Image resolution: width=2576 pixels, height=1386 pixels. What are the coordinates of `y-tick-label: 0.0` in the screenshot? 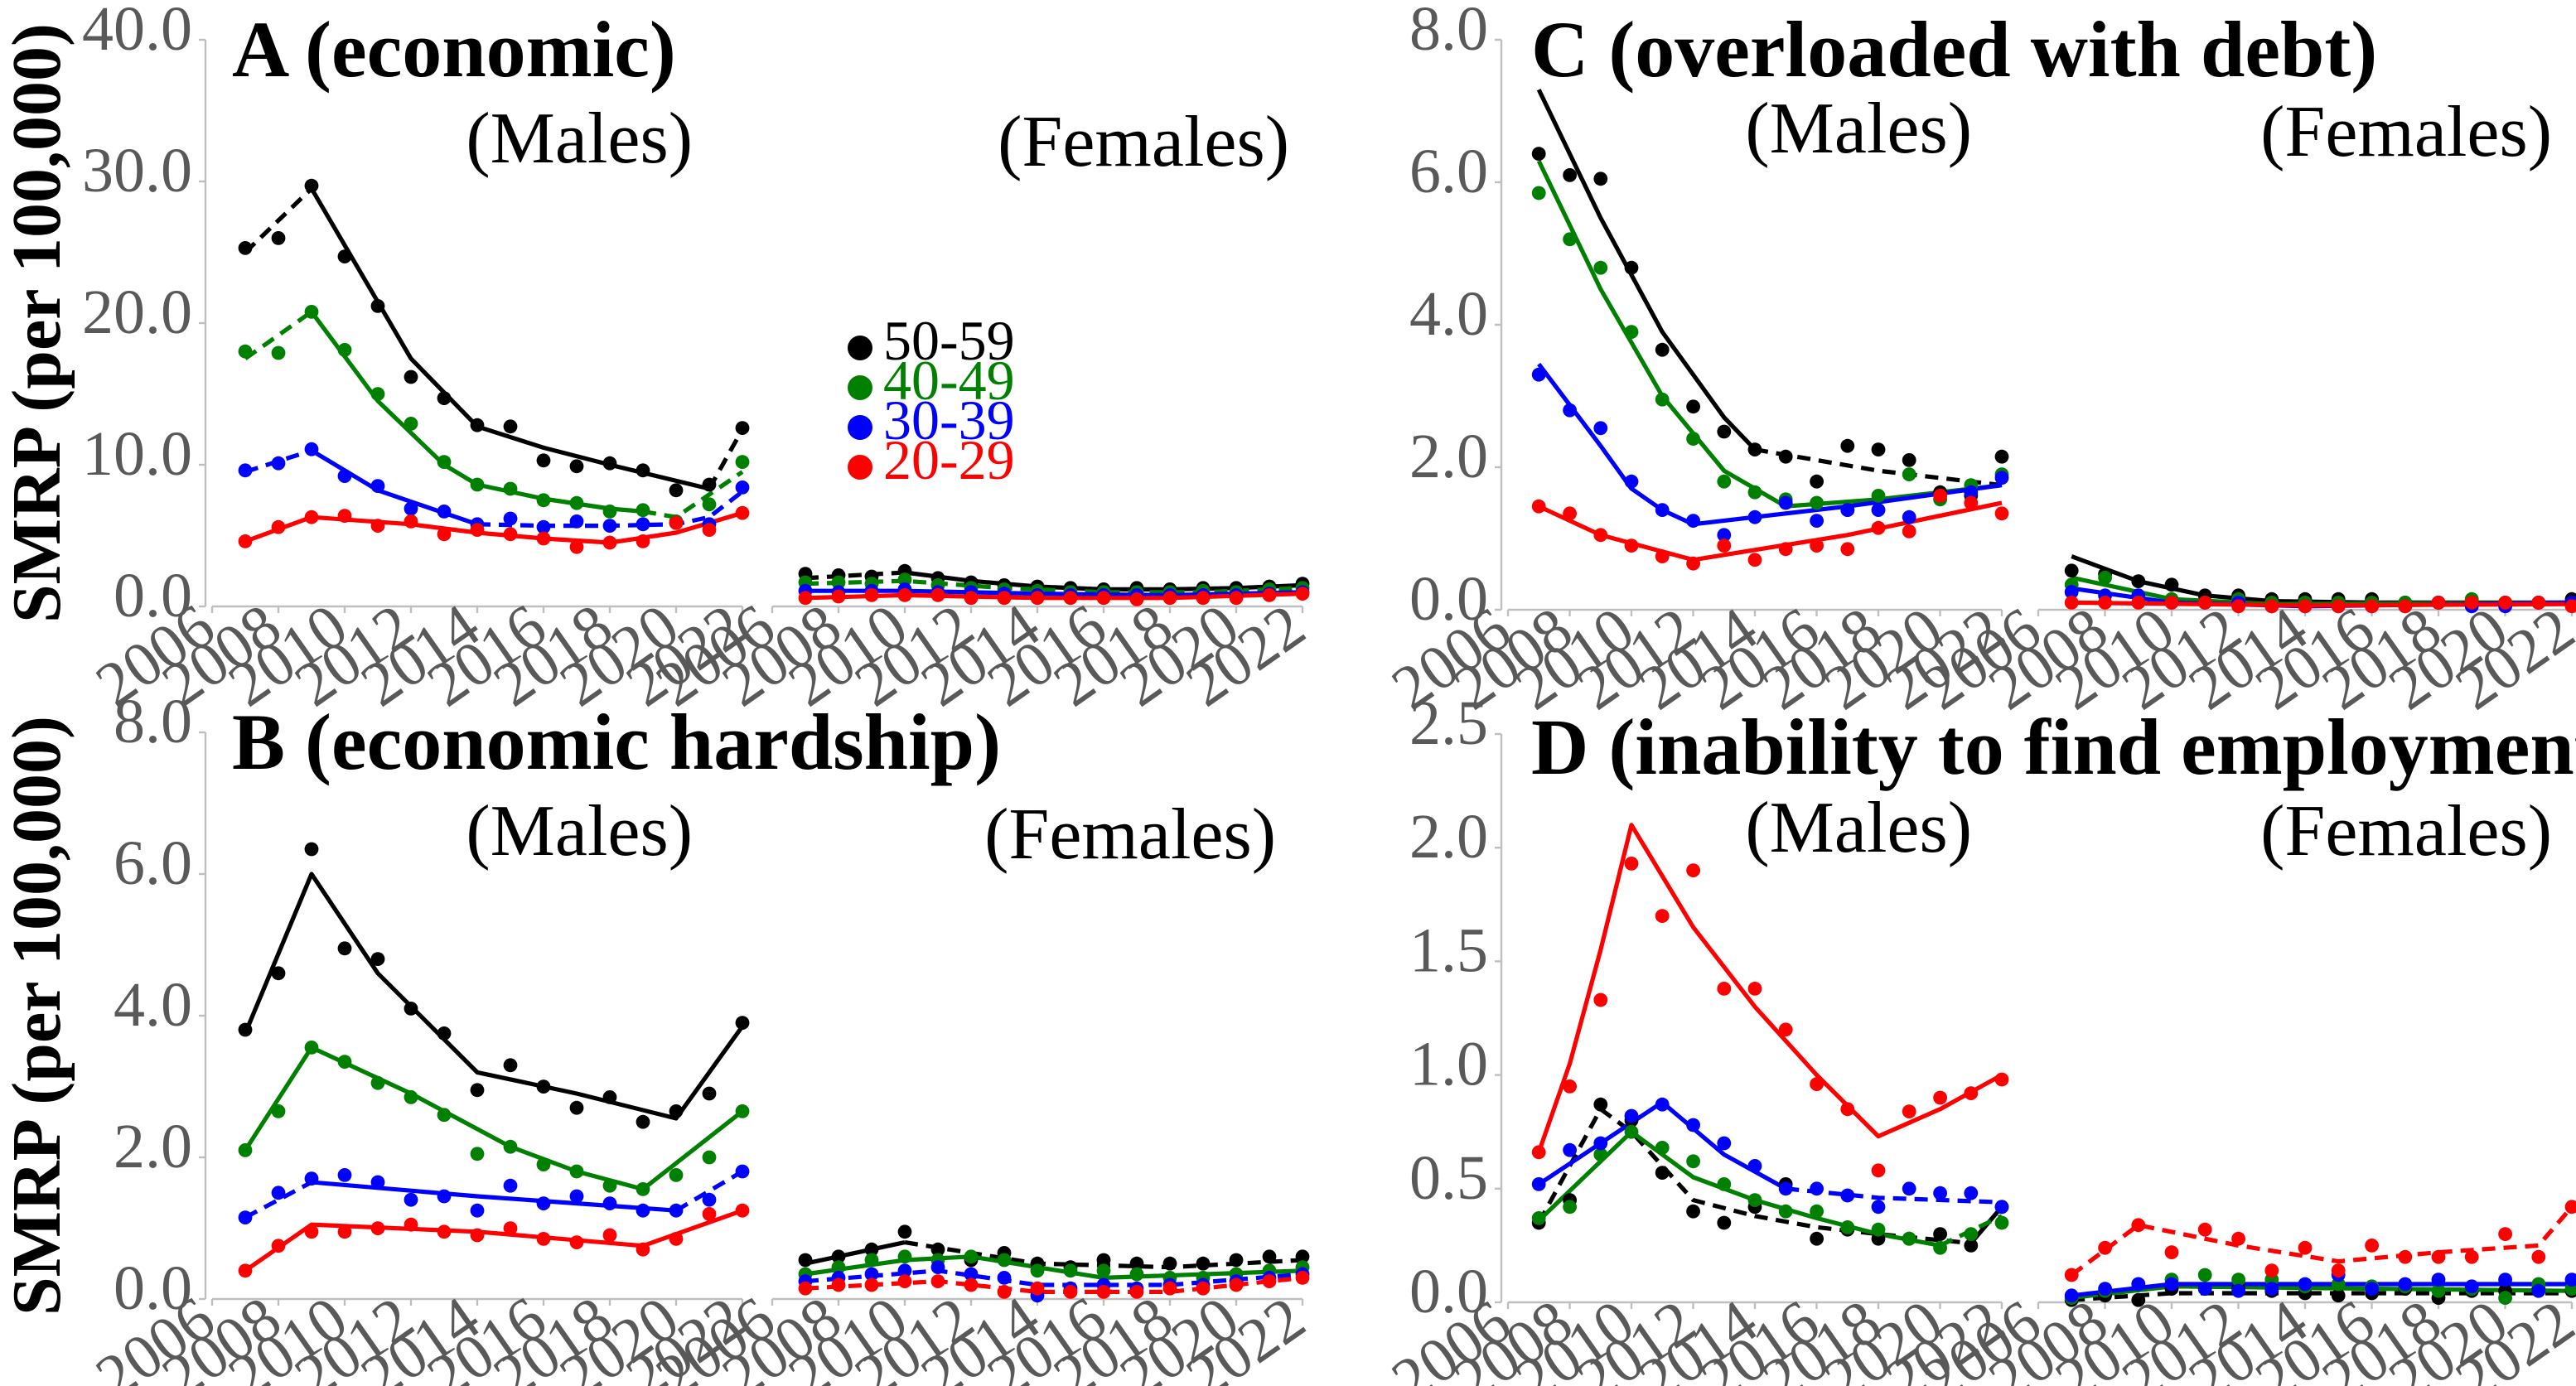 It's located at (1448, 1291).